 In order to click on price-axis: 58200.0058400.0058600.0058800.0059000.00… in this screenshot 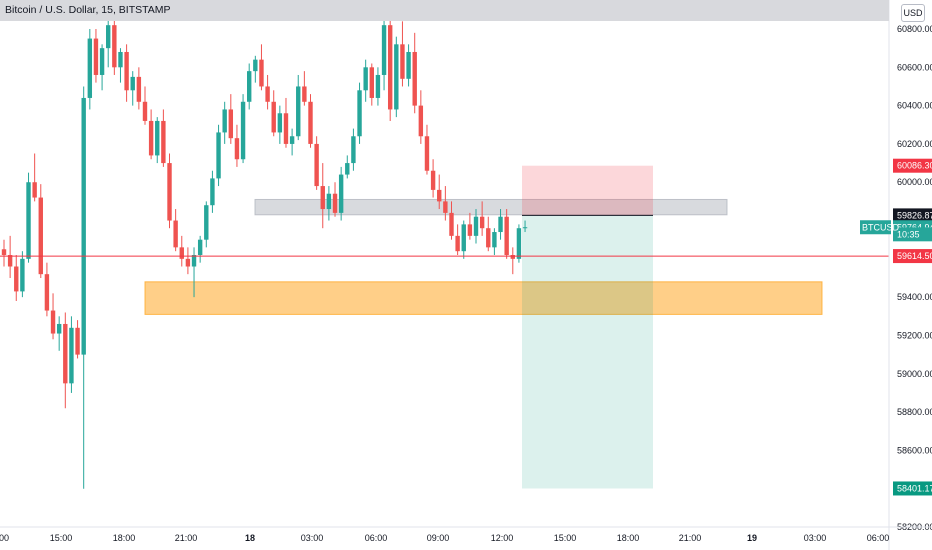, I will do `click(910, 275)`.